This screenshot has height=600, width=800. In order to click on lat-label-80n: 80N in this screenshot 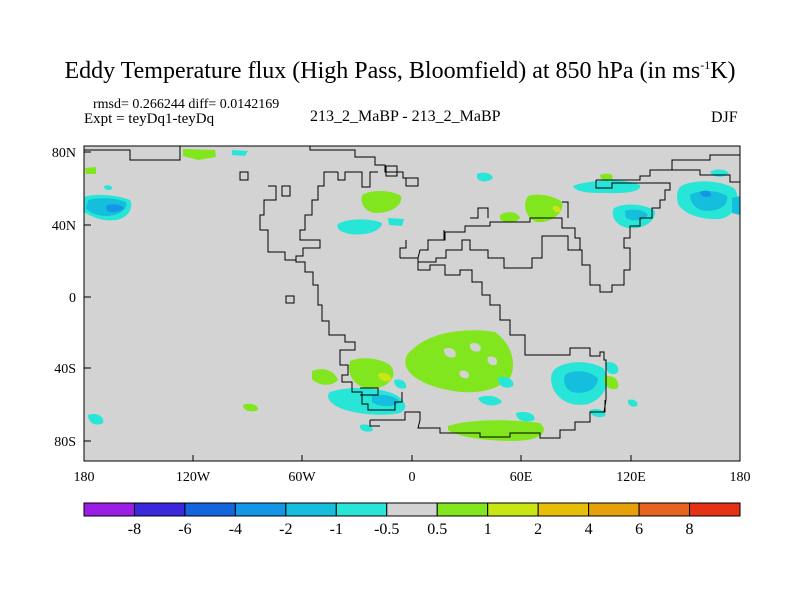, I will do `click(64, 153)`.